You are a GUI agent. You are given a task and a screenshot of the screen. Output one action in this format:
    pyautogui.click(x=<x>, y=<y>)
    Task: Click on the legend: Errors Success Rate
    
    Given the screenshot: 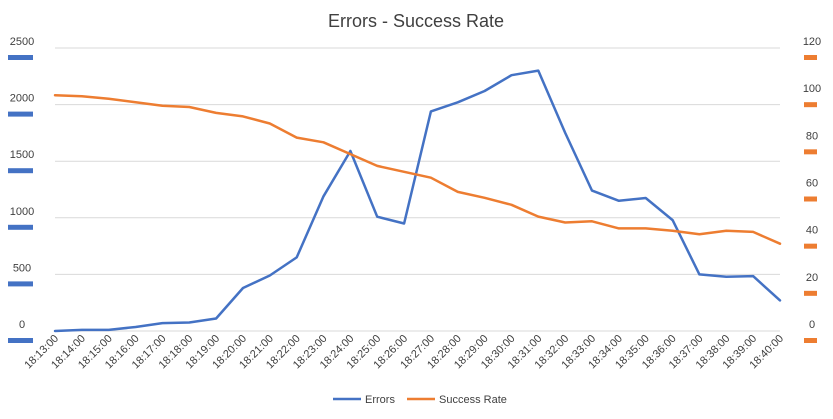 What is the action you would take?
    pyautogui.click(x=420, y=400)
    